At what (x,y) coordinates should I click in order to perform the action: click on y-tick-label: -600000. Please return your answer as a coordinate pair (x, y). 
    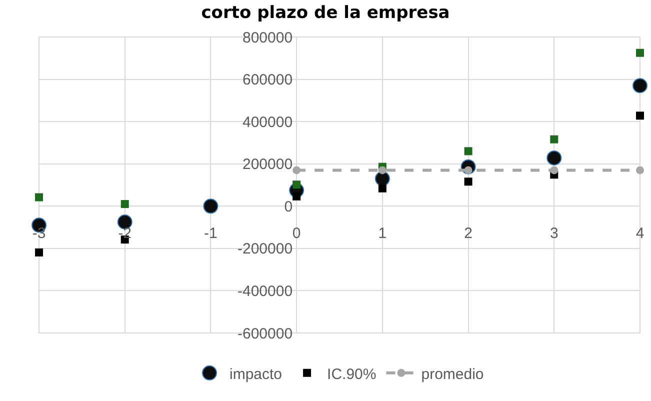
    Looking at the image, I should click on (265, 333).